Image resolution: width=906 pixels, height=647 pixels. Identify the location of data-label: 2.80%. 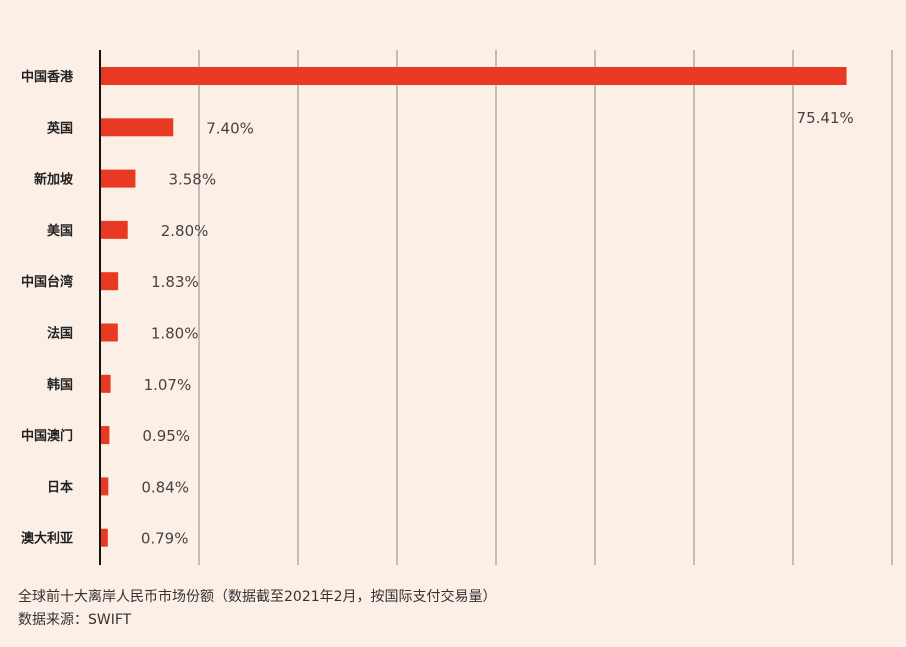
(185, 231).